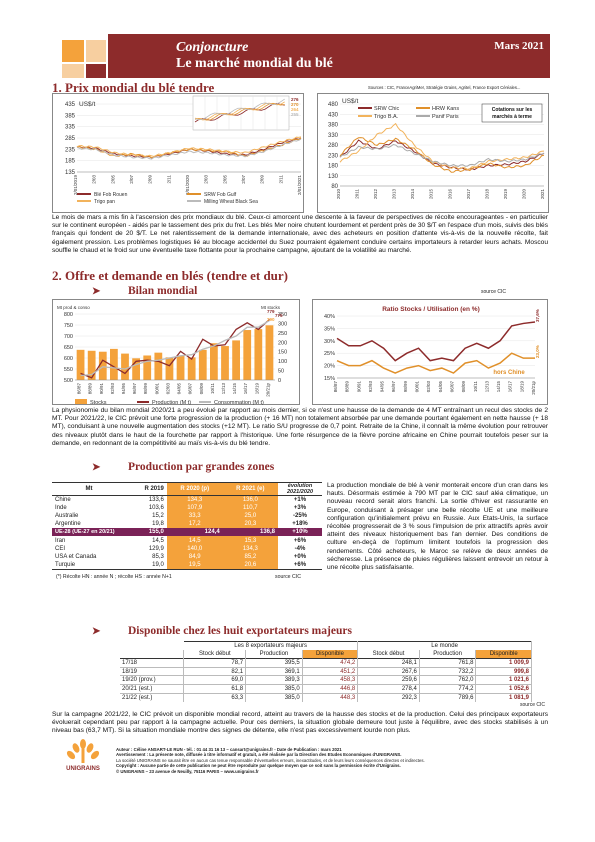  What do you see at coordinates (194, 532) in the screenshot?
I see `zone-value: 124,4` at bounding box center [194, 532].